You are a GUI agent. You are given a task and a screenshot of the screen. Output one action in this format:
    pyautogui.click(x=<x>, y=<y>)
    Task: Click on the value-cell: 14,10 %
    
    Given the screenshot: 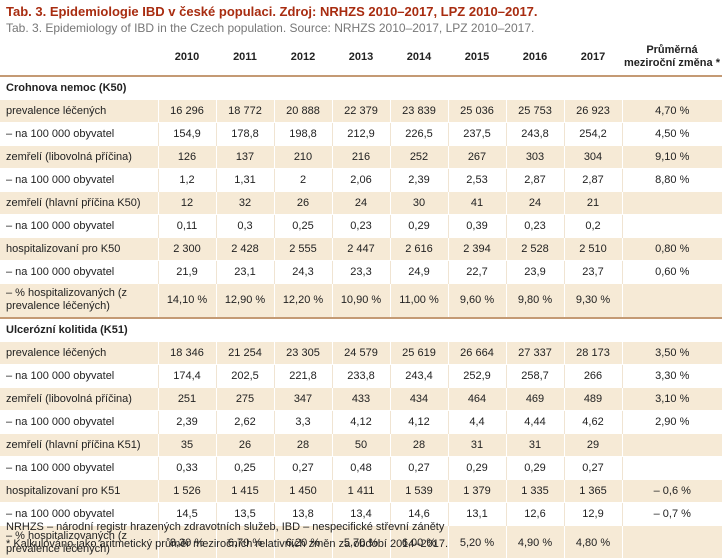 What is the action you would take?
    pyautogui.click(x=186, y=300)
    